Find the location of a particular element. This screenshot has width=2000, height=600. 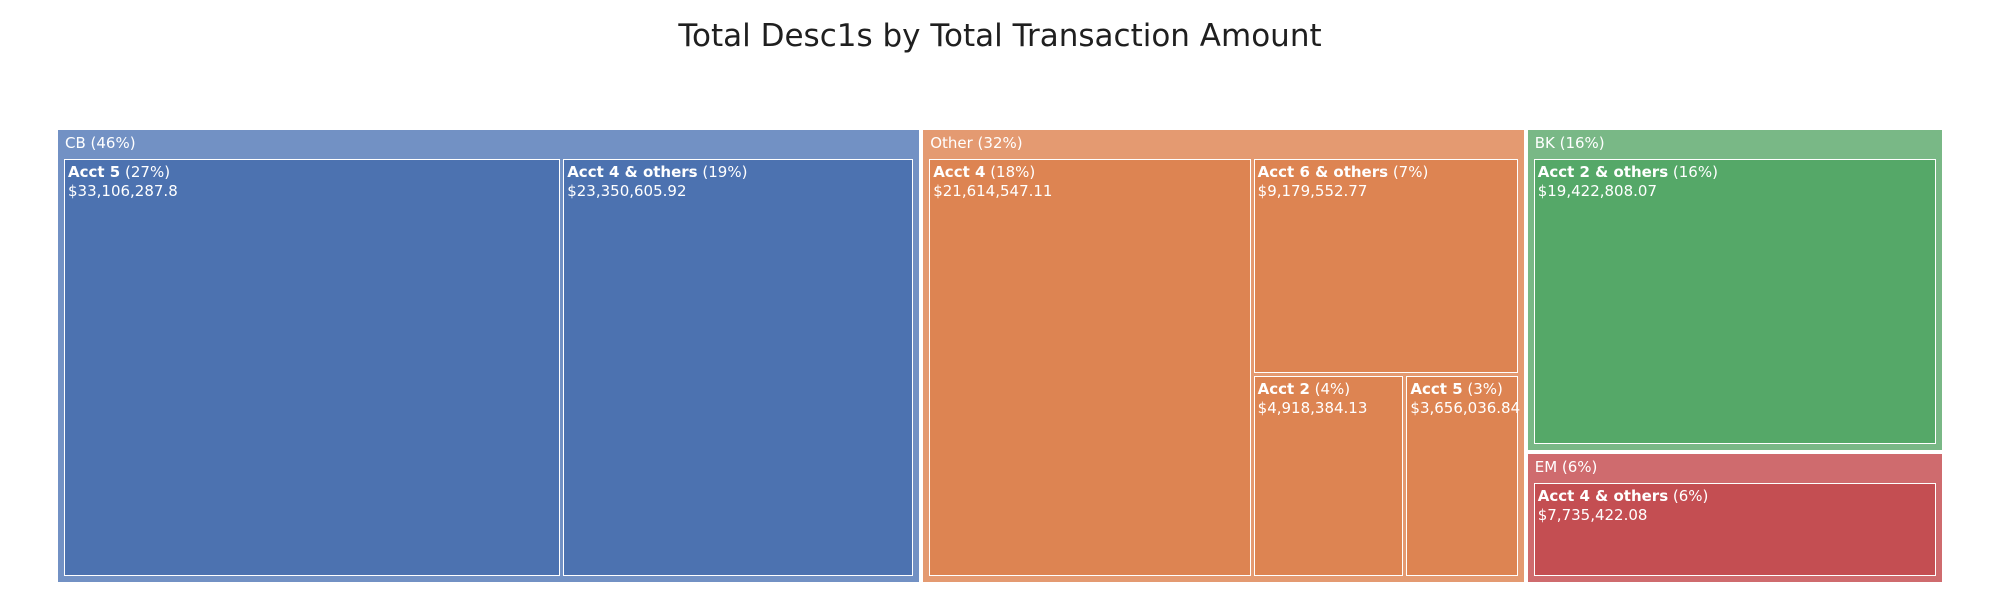

parent-label-cb: CB (46%) is located at coordinates (100, 143).